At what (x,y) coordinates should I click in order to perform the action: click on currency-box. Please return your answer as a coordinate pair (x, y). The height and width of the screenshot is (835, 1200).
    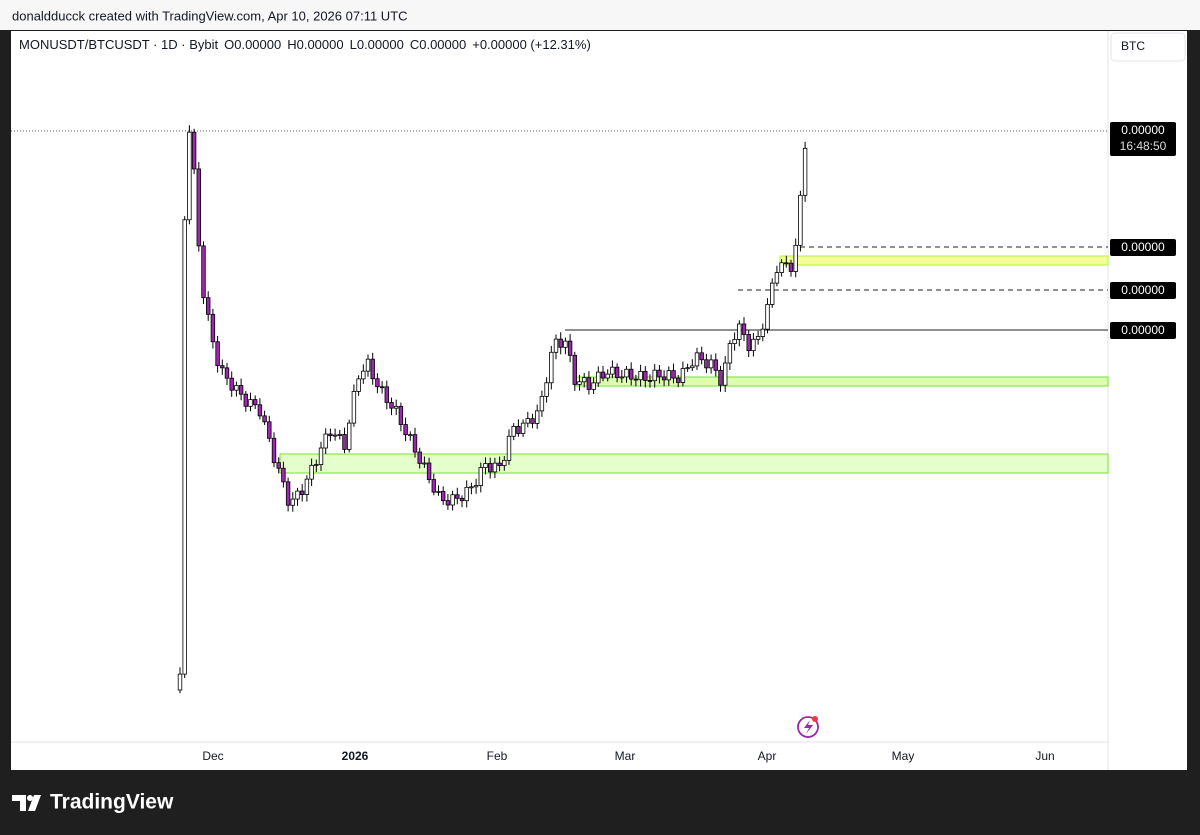
    Looking at the image, I should click on (1148, 47).